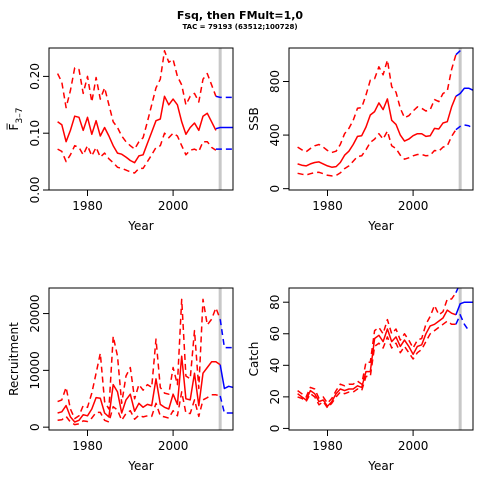 The width and height of the screenshot is (480, 480). Describe the element at coordinates (457, 291) in the screenshot. I see `catch-series-projection-upper` at that location.